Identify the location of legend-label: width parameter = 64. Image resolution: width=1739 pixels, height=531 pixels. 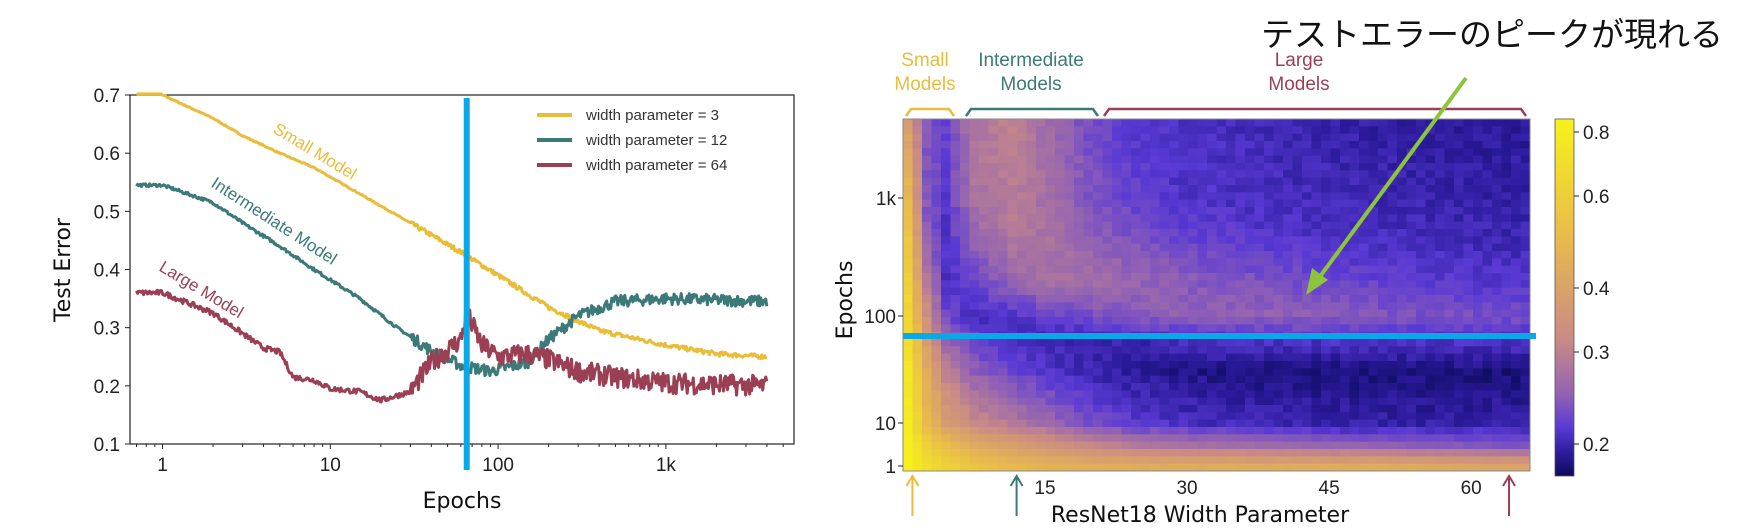
(656, 165).